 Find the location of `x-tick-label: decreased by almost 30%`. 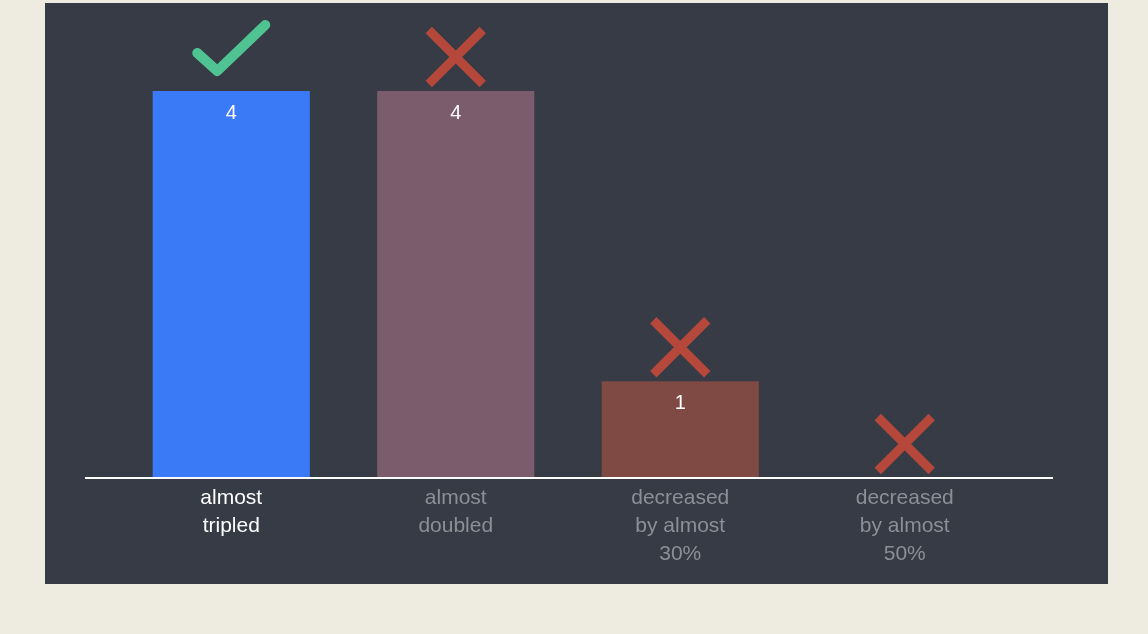

x-tick-label: decreased by almost 30% is located at coordinates (680, 524).